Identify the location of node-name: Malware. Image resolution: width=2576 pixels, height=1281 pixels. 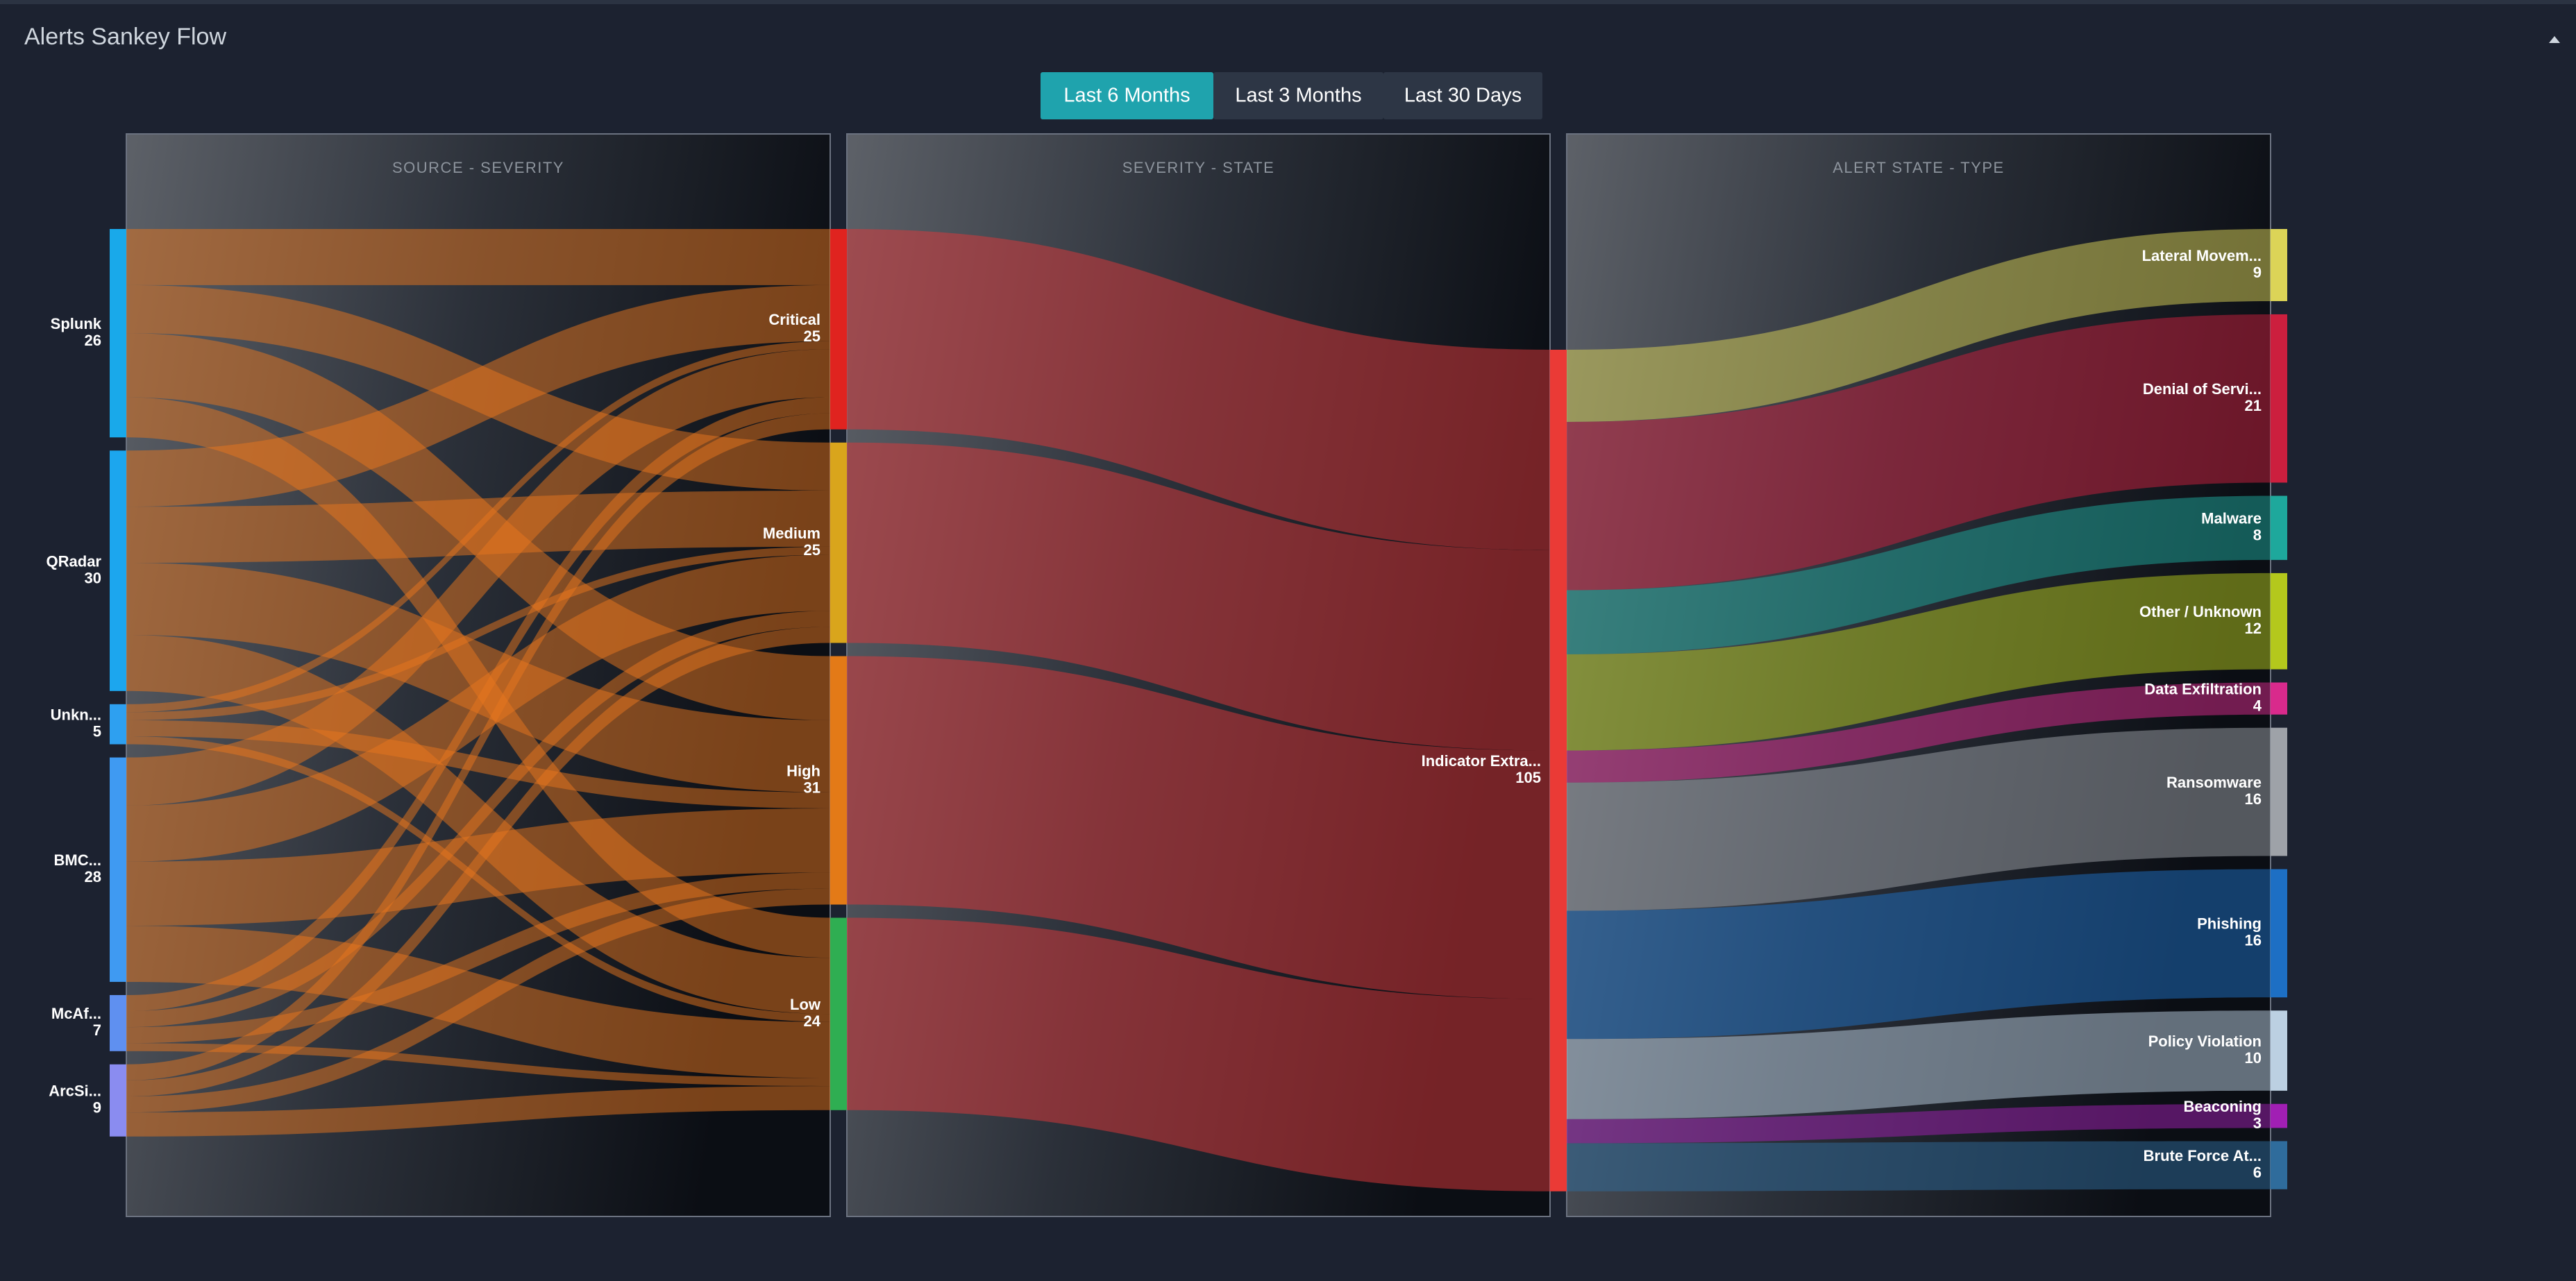
(2231, 519).